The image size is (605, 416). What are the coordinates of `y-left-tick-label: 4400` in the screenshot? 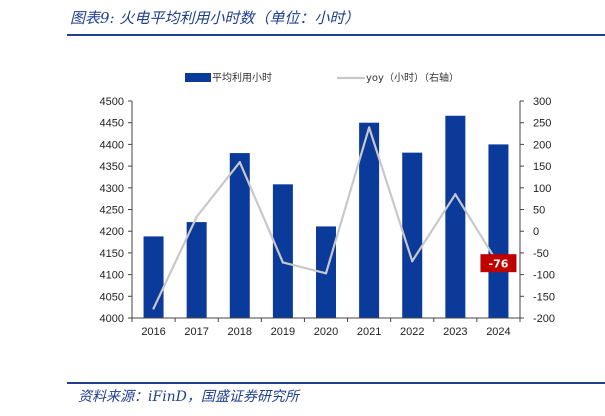 It's located at (112, 145).